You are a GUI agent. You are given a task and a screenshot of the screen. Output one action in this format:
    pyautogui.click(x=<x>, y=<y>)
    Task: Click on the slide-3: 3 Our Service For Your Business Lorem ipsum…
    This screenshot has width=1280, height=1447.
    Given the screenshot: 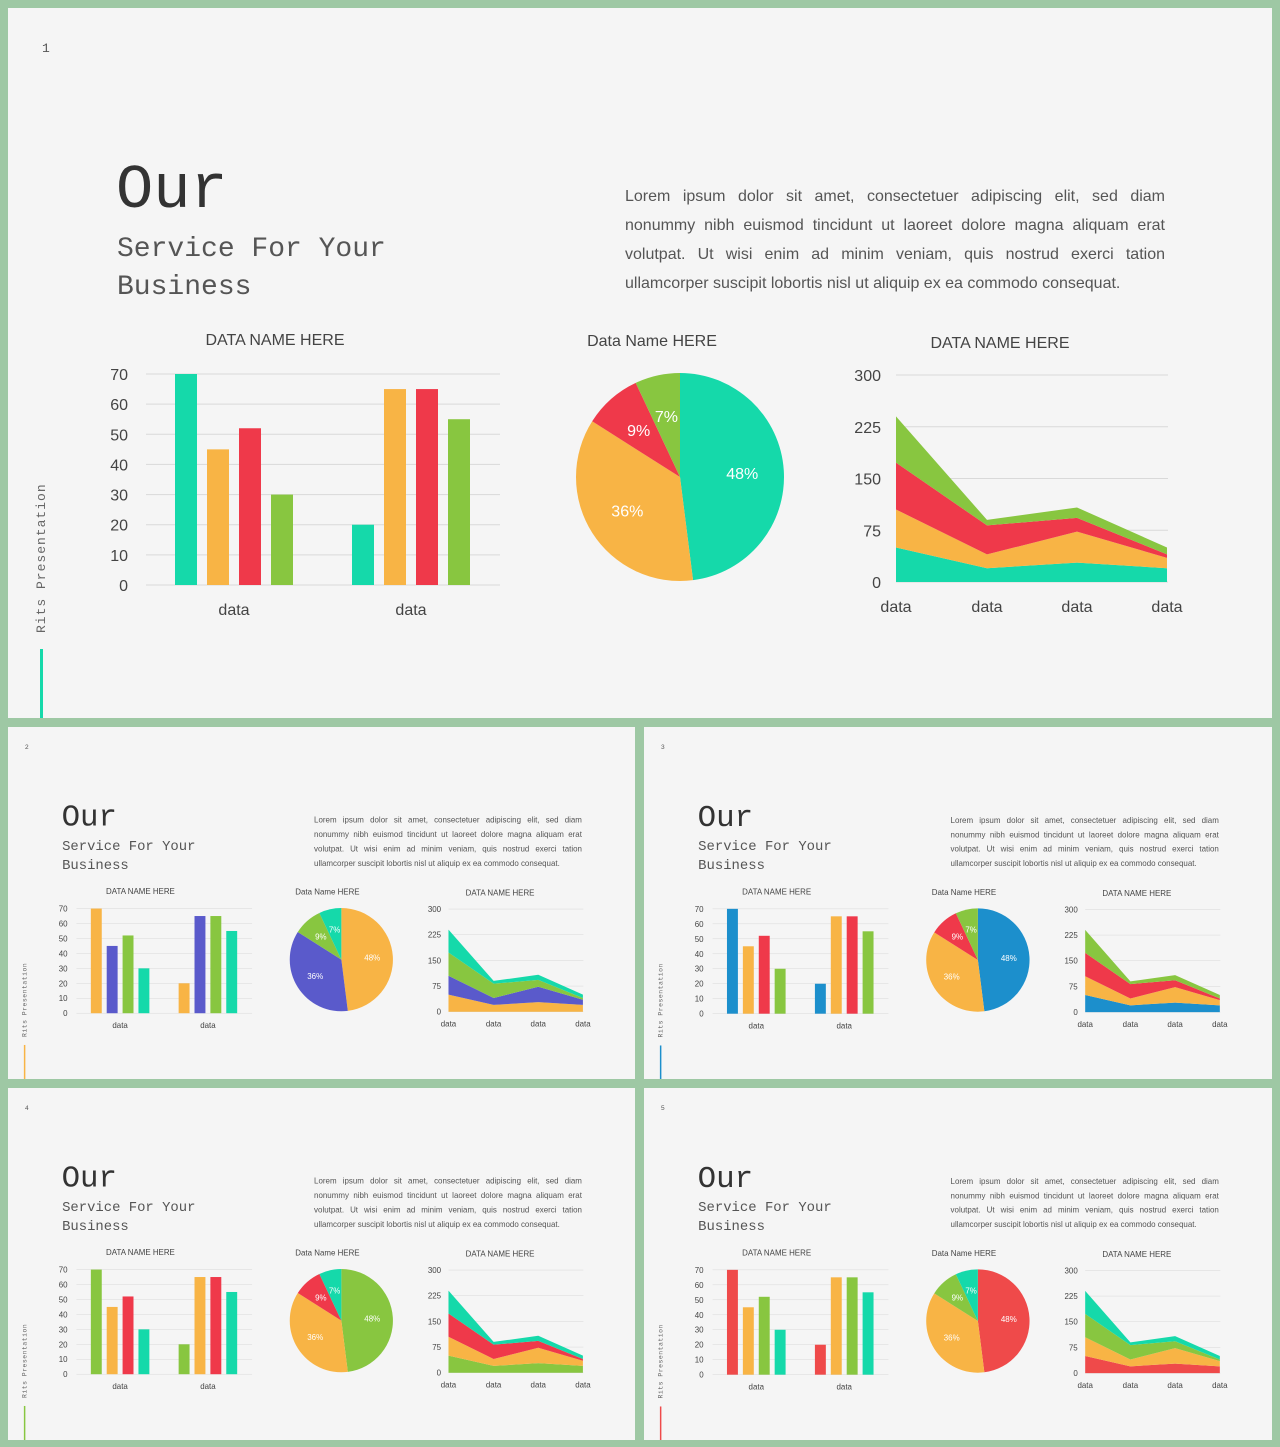 What is the action you would take?
    pyautogui.click(x=958, y=903)
    